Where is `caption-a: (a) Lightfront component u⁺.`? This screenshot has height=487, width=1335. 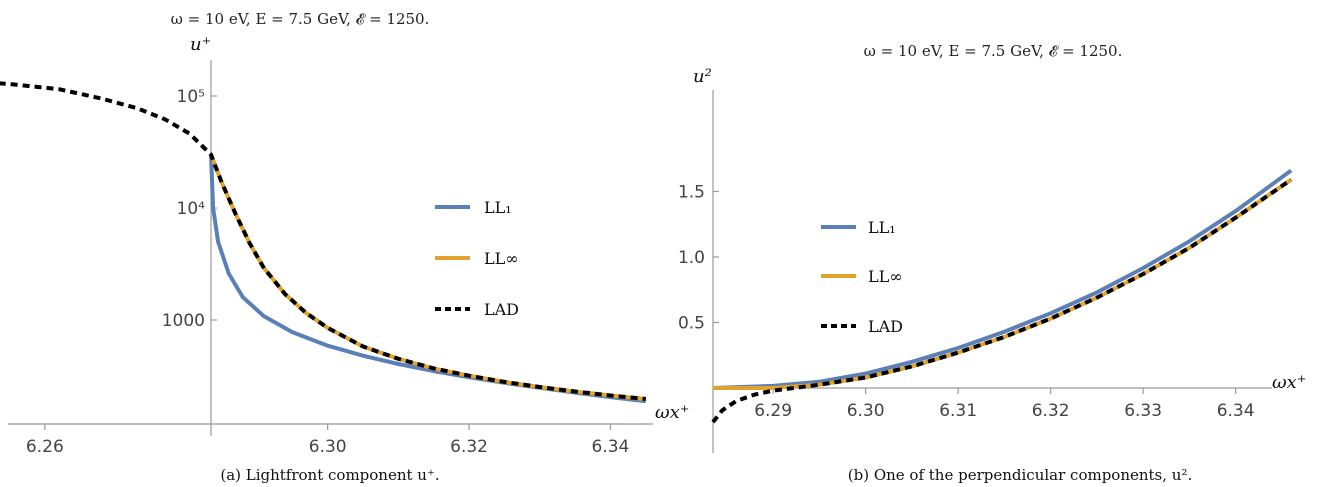
caption-a: (a) Lightfront component u⁺. is located at coordinates (329, 475).